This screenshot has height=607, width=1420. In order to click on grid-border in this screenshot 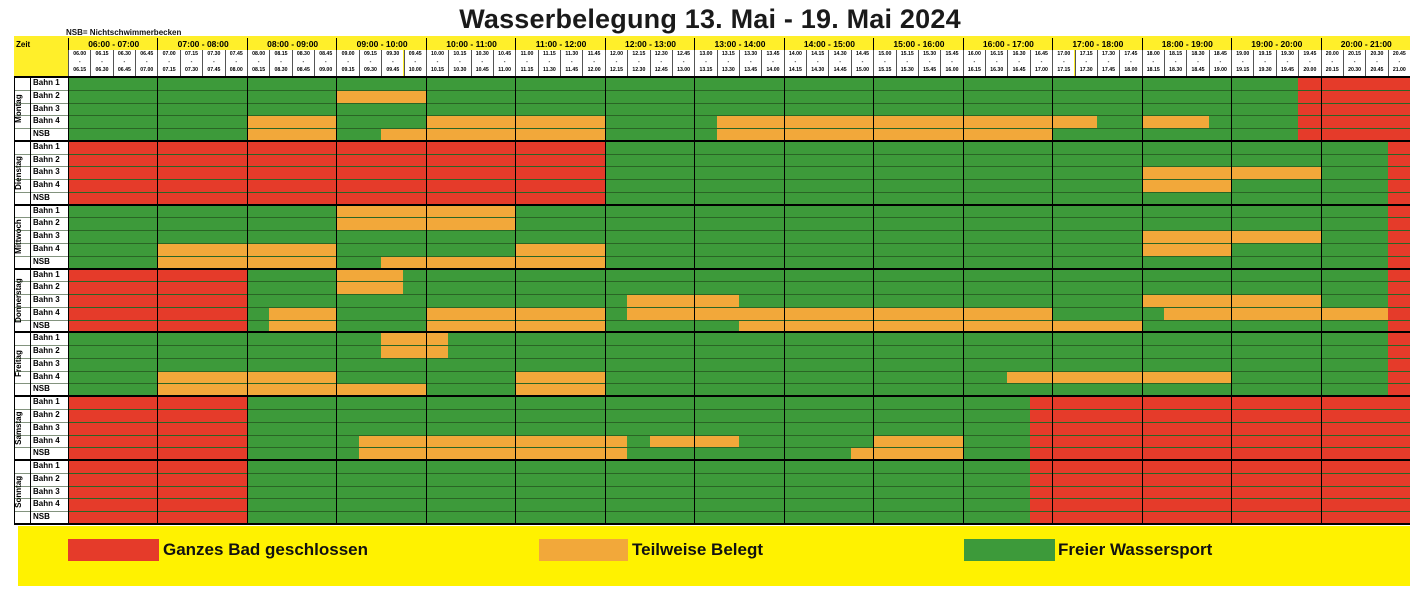, I will do `click(14, 300)`.